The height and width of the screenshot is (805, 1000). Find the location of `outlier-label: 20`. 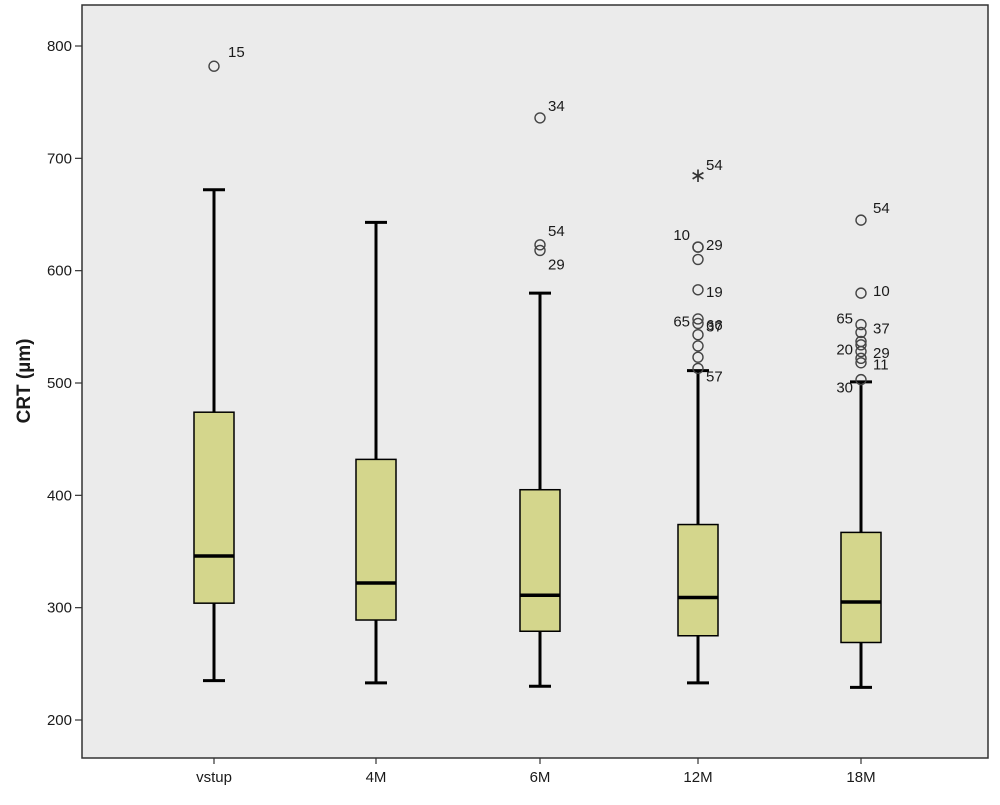

outlier-label: 20 is located at coordinates (844, 349).